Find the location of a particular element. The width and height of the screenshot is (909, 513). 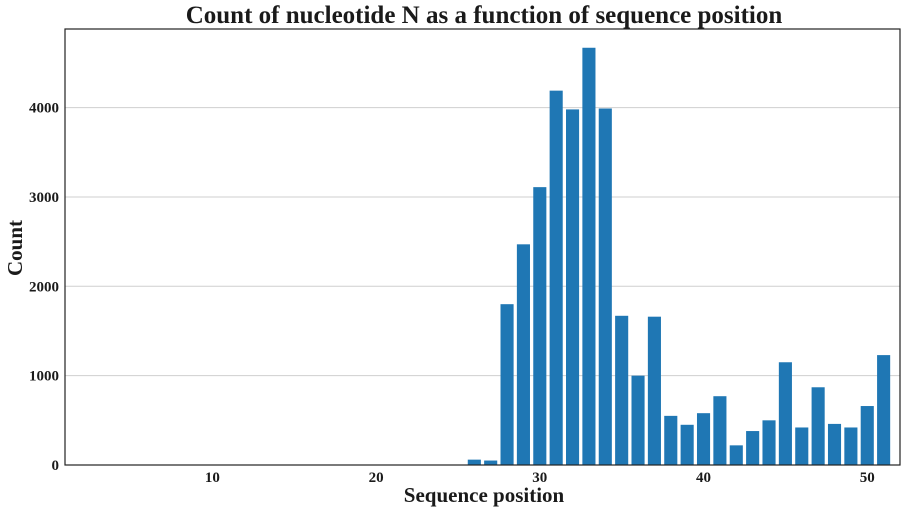

x-tick-label: 50 is located at coordinates (867, 478).